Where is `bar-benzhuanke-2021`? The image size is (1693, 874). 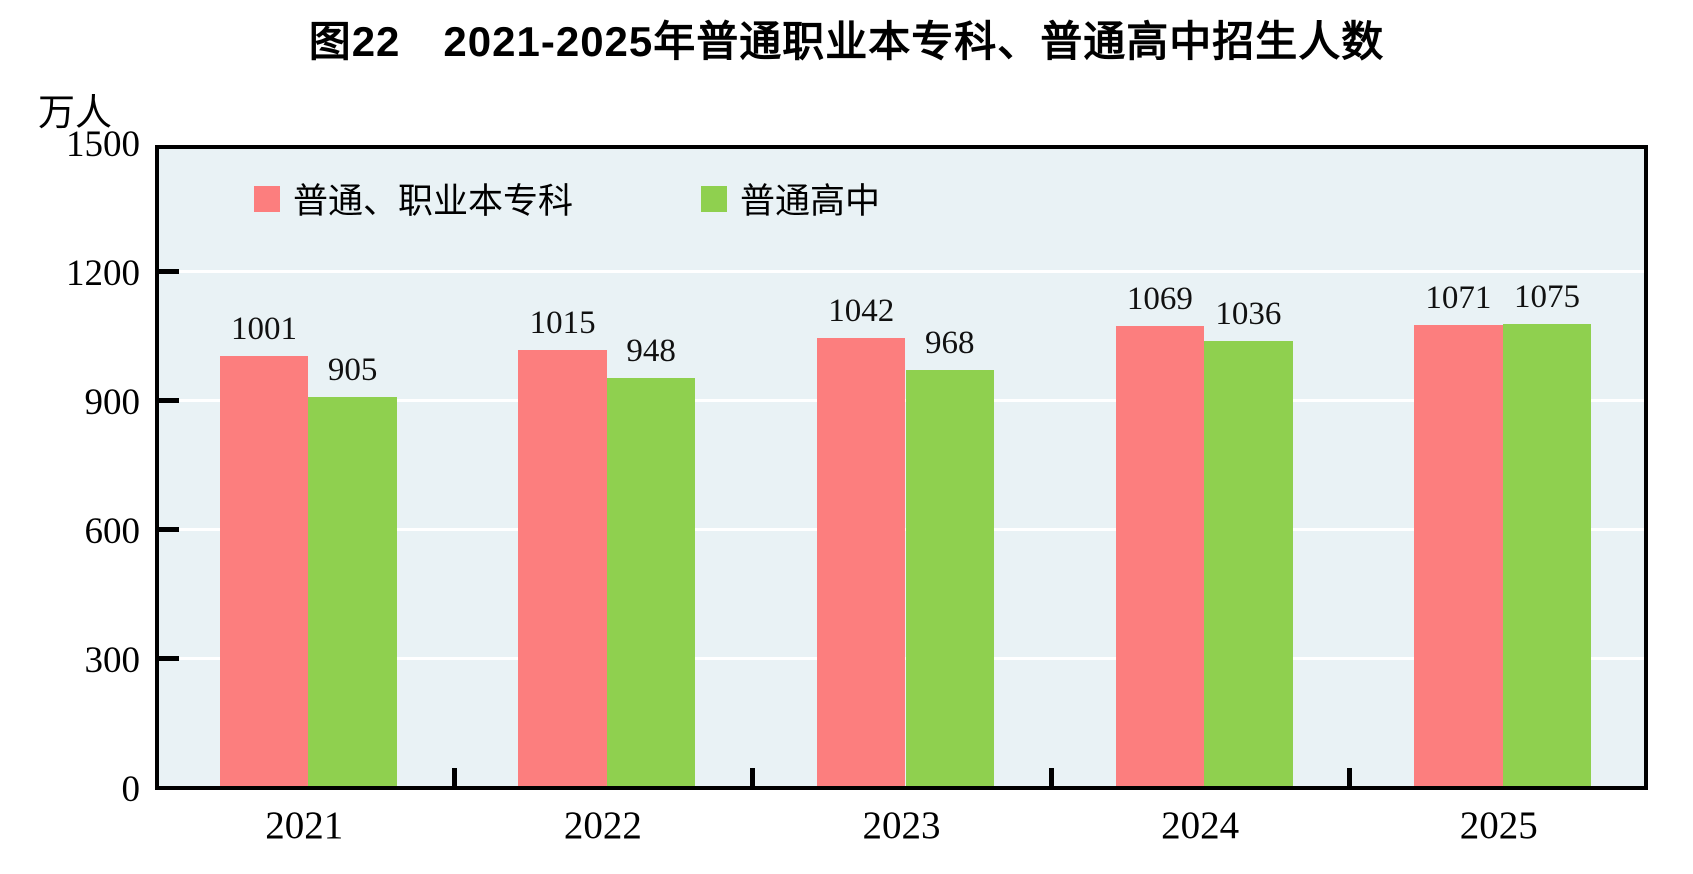 bar-benzhuanke-2021 is located at coordinates (264, 570).